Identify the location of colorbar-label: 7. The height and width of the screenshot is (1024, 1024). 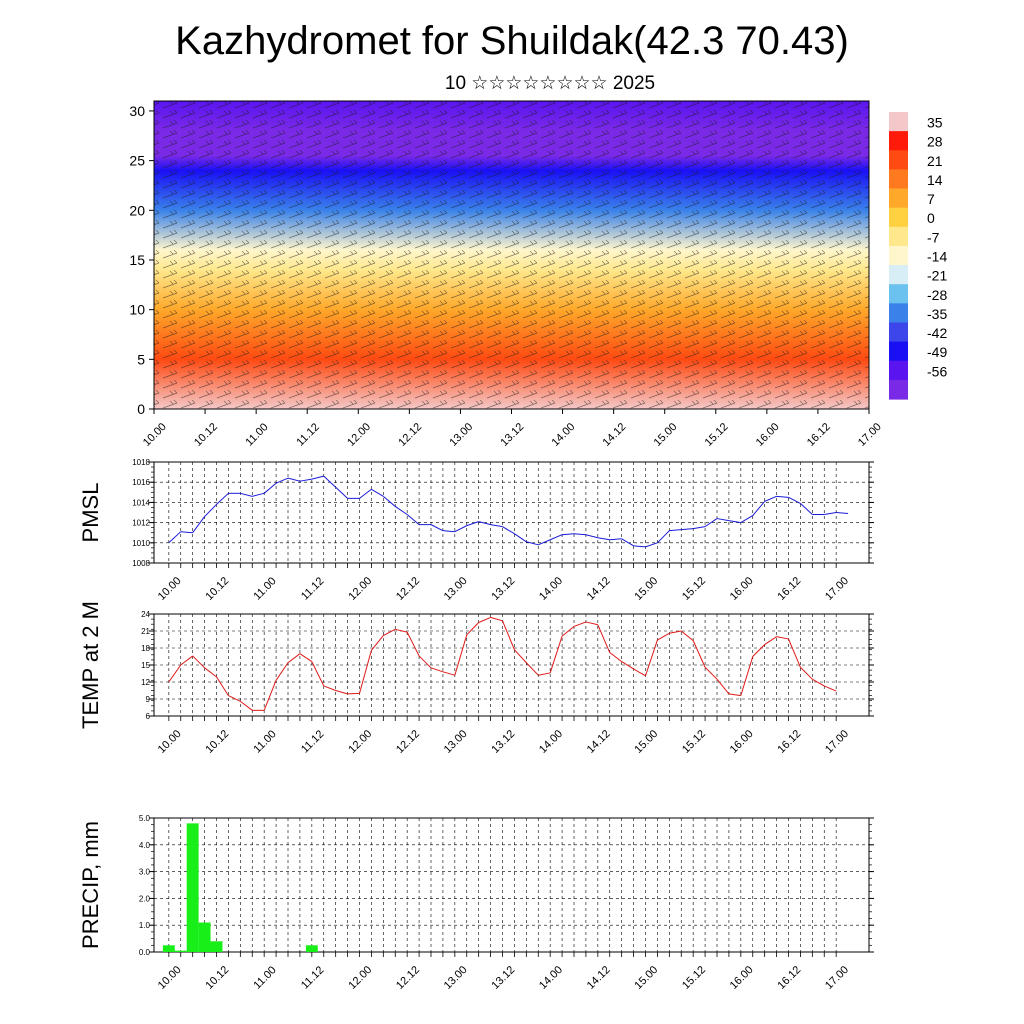
(931, 199).